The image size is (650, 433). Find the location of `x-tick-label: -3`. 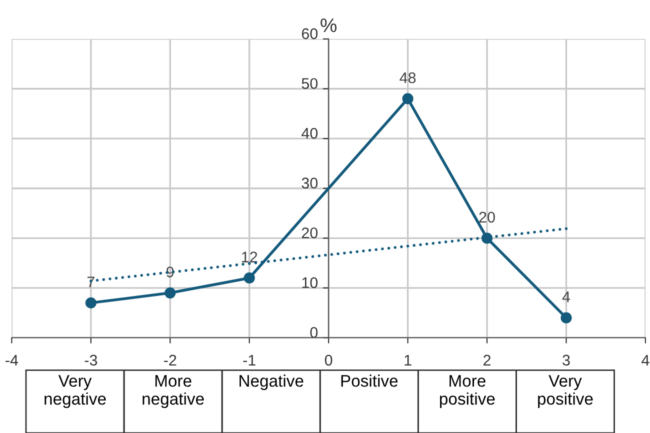

x-tick-label: -3 is located at coordinates (91, 360).